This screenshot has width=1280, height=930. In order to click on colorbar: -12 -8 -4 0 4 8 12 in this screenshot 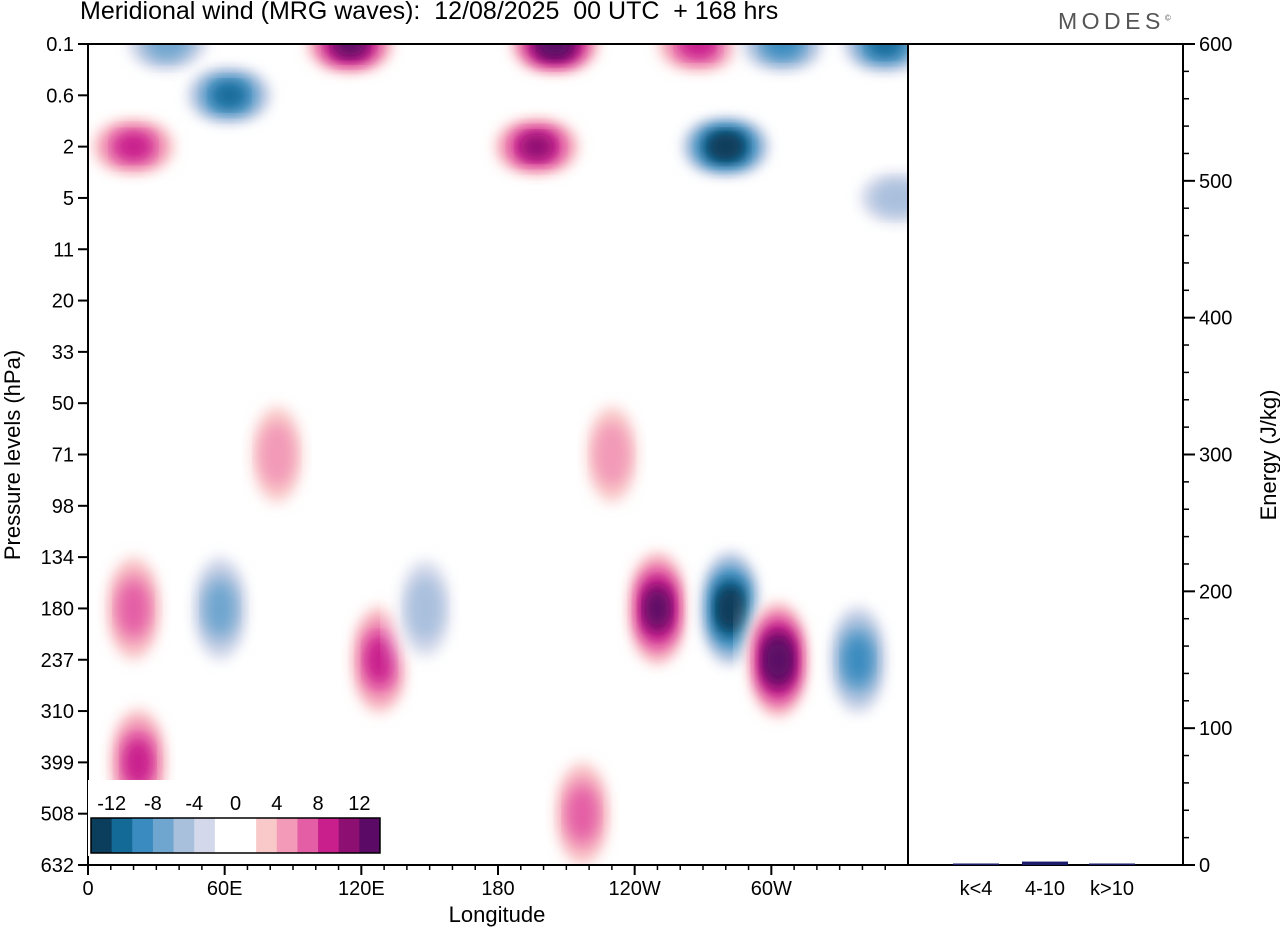, I will do `click(235, 818)`.